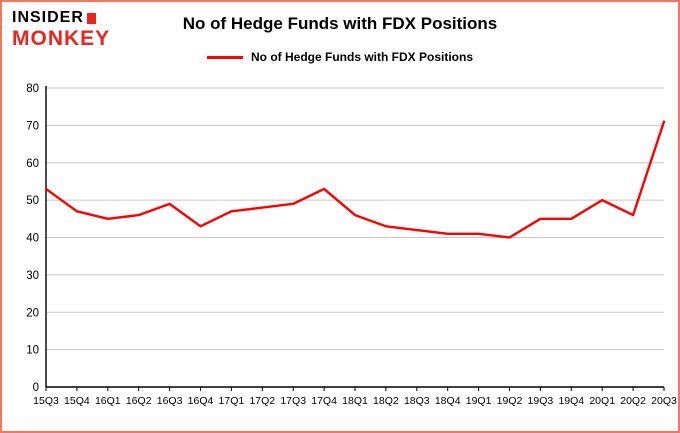 The image size is (680, 433). What do you see at coordinates (32, 89) in the screenshot?
I see `y-tick-label: 80` at bounding box center [32, 89].